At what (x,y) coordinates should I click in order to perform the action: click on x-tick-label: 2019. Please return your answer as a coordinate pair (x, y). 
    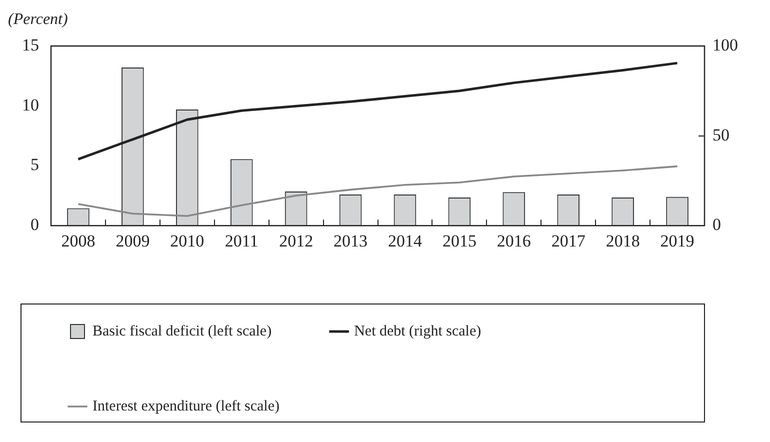
    Looking at the image, I should click on (677, 240).